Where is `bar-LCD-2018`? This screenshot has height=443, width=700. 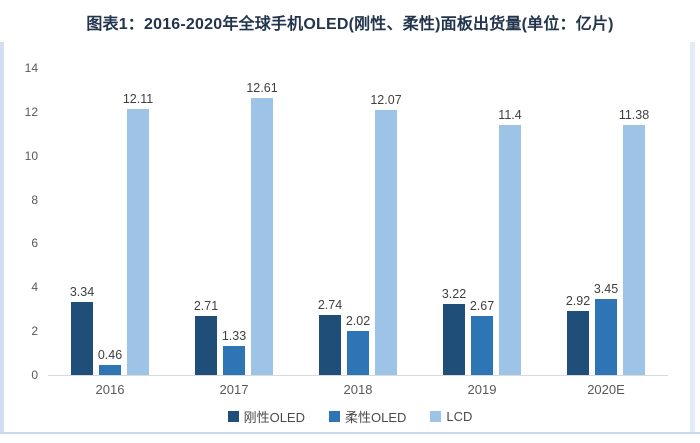
bar-LCD-2018 is located at coordinates (386, 242).